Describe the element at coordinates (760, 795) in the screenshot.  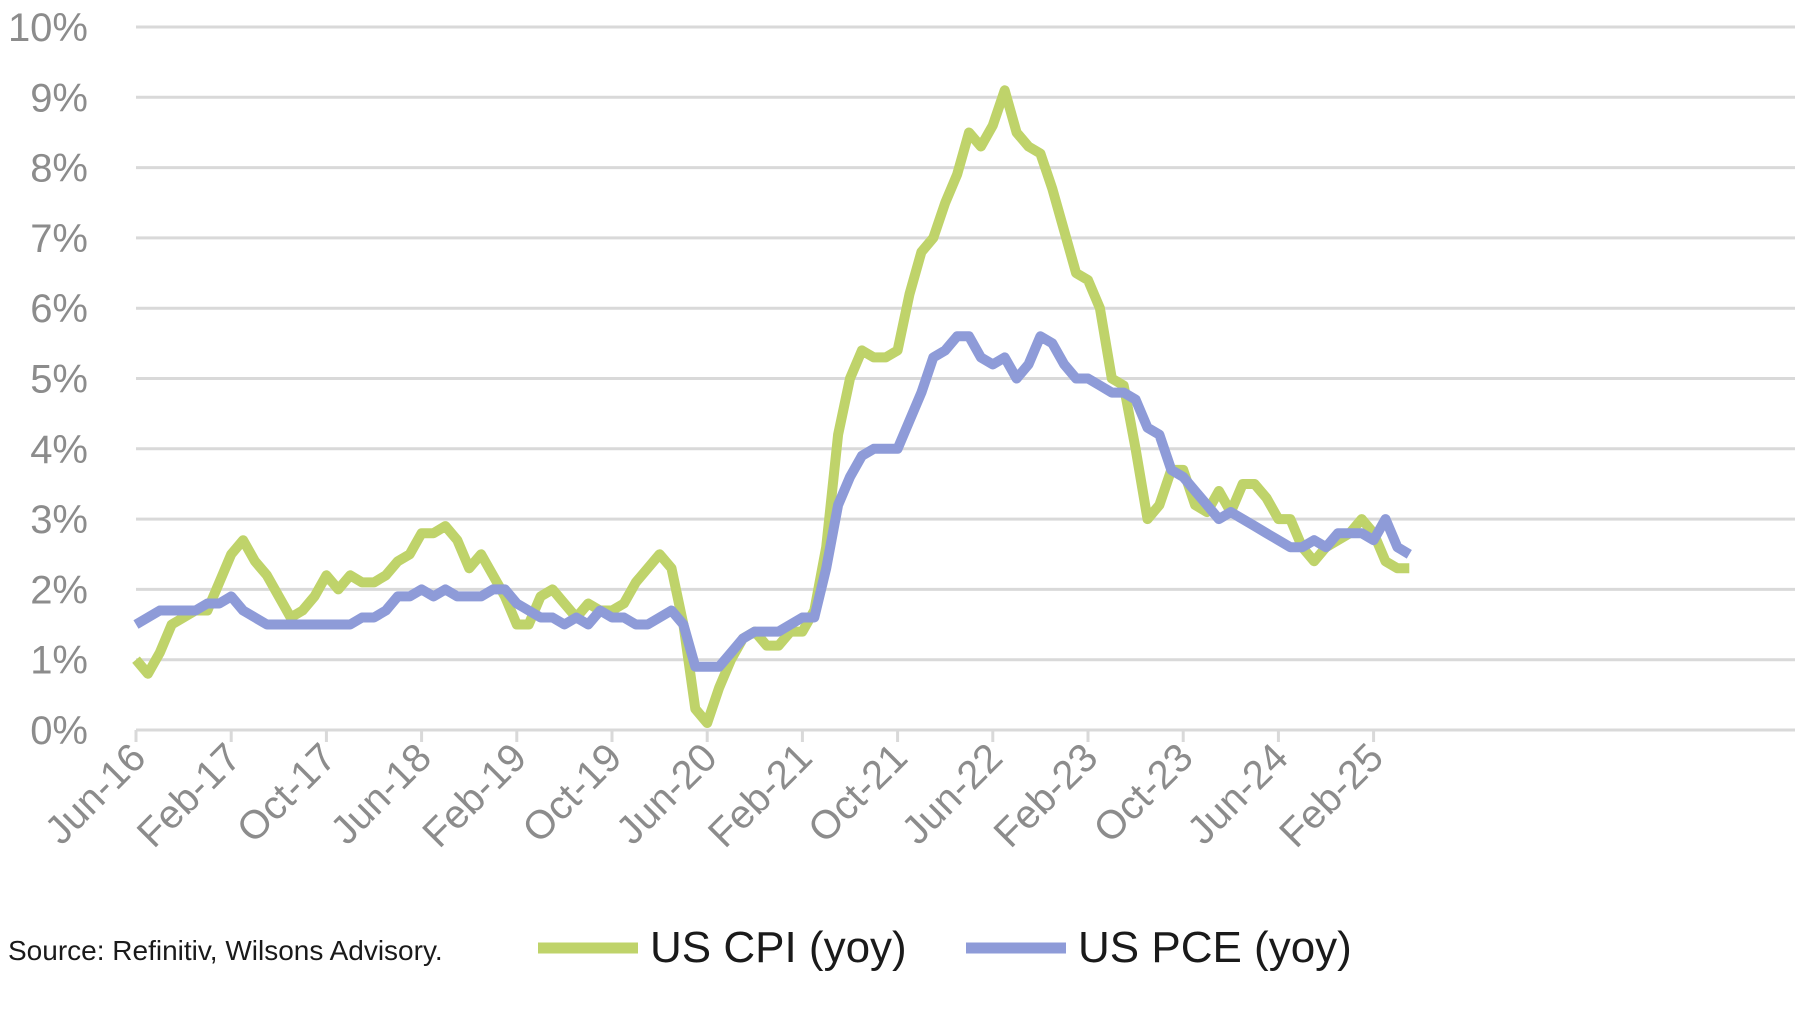
I see `x-tick-label: Feb-21` at that location.